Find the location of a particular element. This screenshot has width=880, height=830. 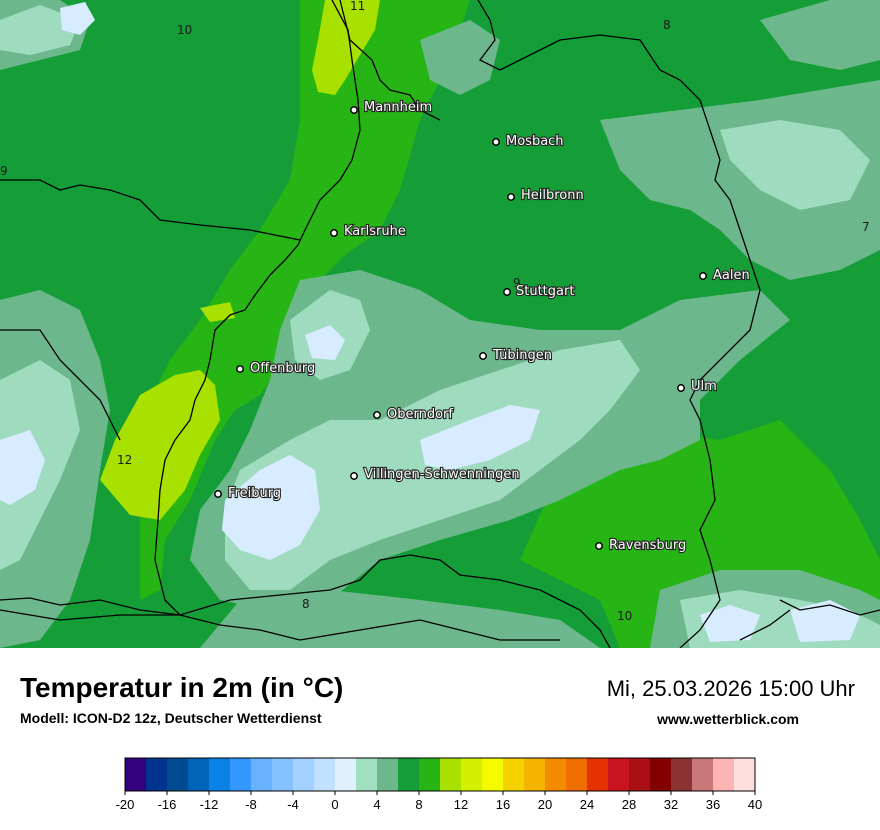

legend-tick-label: 12 is located at coordinates (461, 804).